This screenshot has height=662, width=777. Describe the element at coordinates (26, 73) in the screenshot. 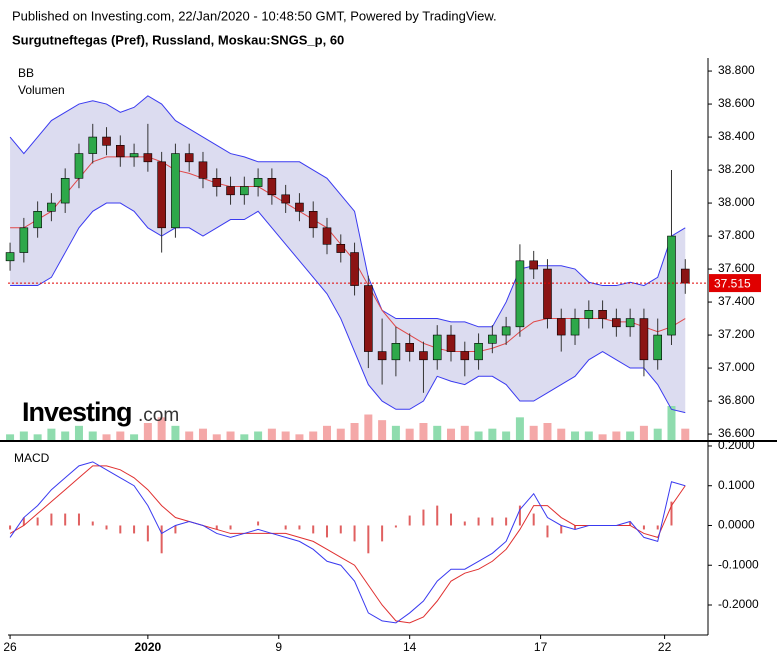

I see `legend-entry: BB` at that location.